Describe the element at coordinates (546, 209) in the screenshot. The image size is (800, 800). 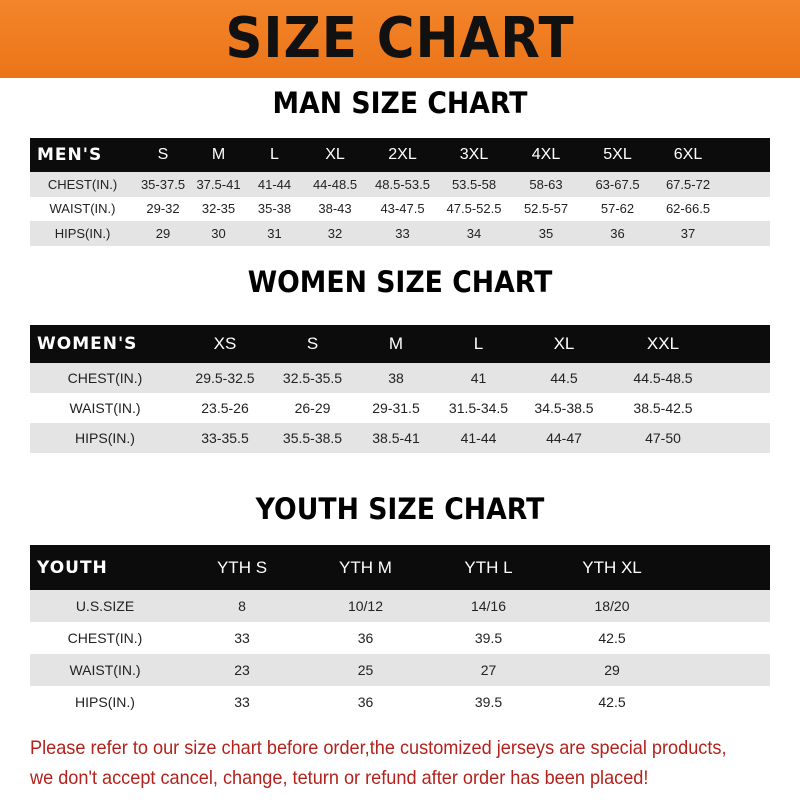
I see `table-cell: 52.5-57` at that location.